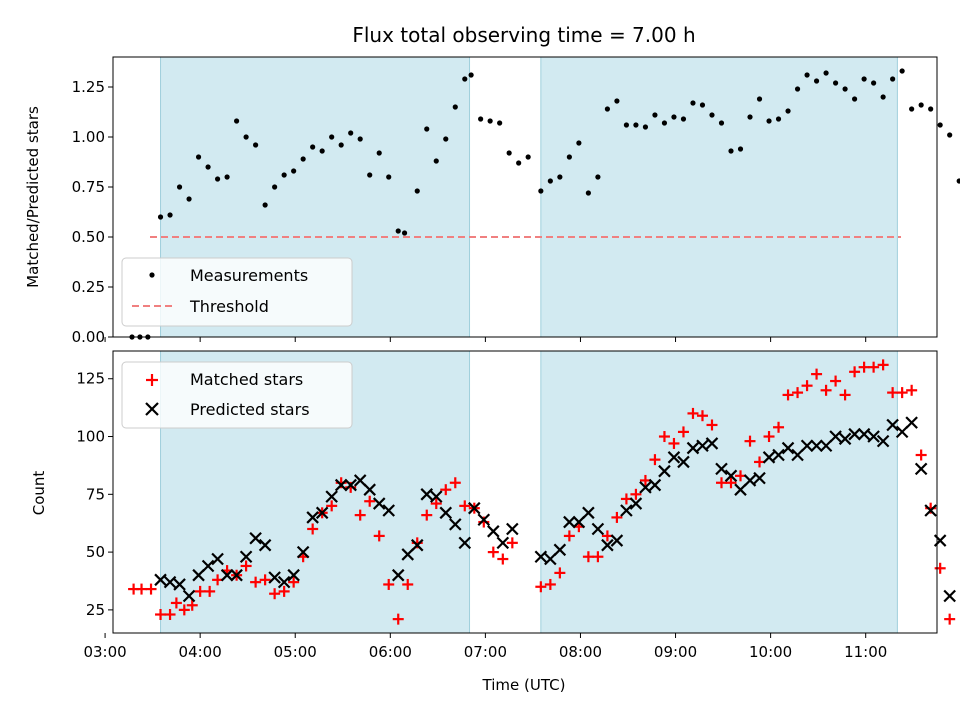 This screenshot has width=960, height=720. Describe the element at coordinates (152, 380) in the screenshot. I see `legend-matched-marker` at that location.